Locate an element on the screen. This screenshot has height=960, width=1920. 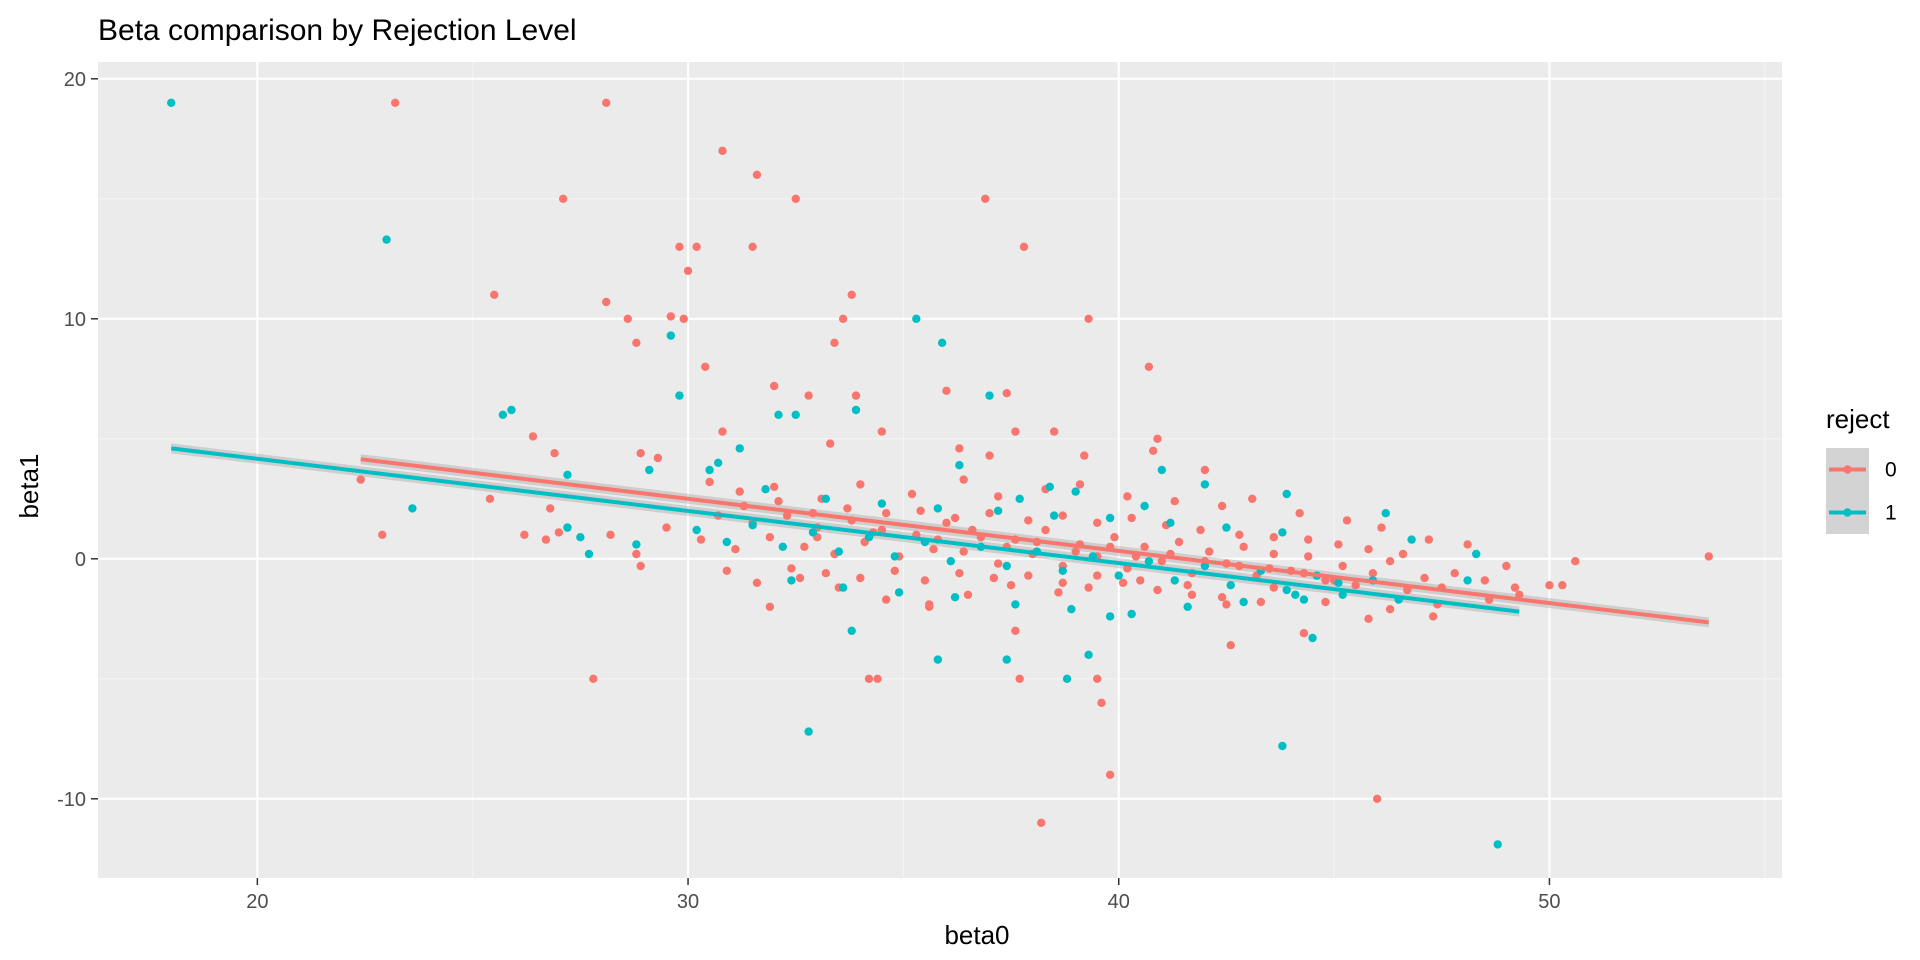
legend: reject 0 1 is located at coordinates (1861, 469).